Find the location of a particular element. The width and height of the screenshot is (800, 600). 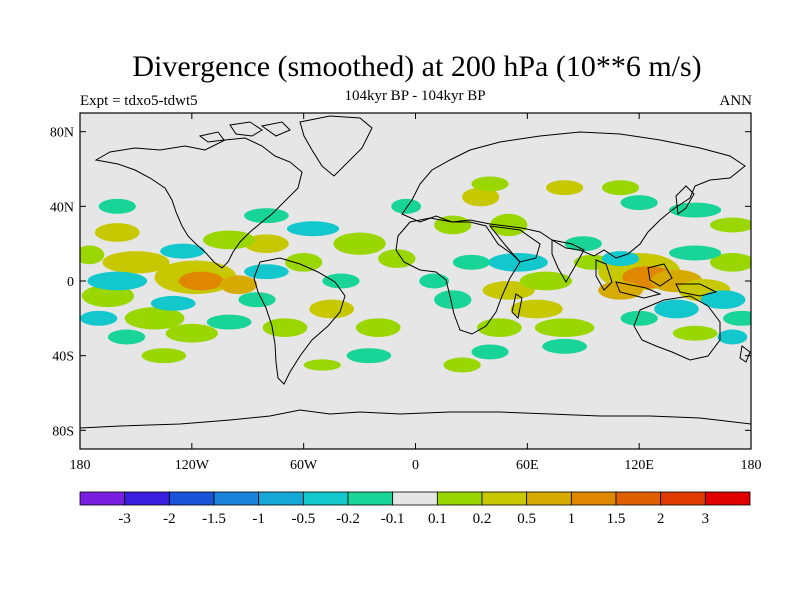

lat-tick-label: 80N is located at coordinates (62, 133).